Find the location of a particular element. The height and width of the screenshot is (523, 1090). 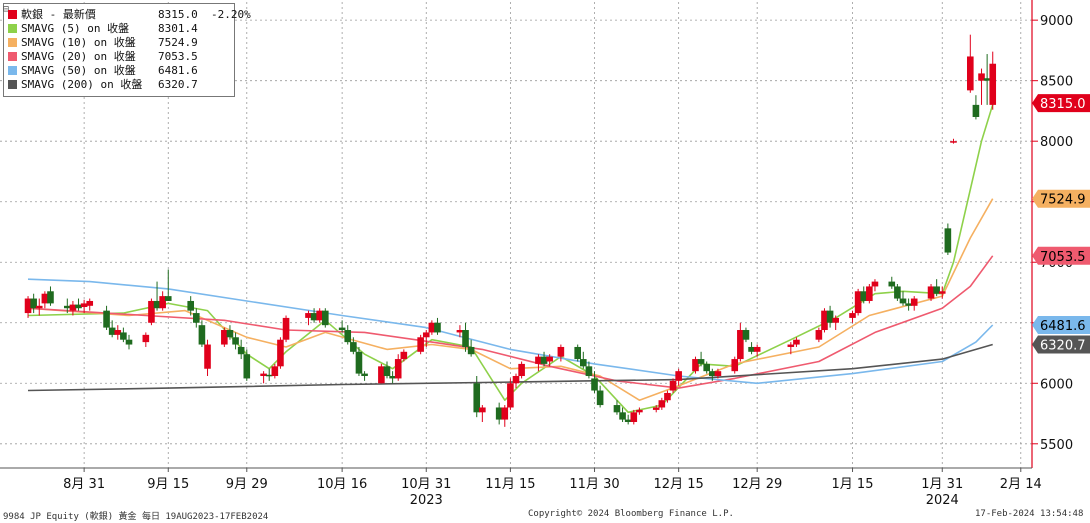

x-tick-label: 9月 15 is located at coordinates (168, 484).